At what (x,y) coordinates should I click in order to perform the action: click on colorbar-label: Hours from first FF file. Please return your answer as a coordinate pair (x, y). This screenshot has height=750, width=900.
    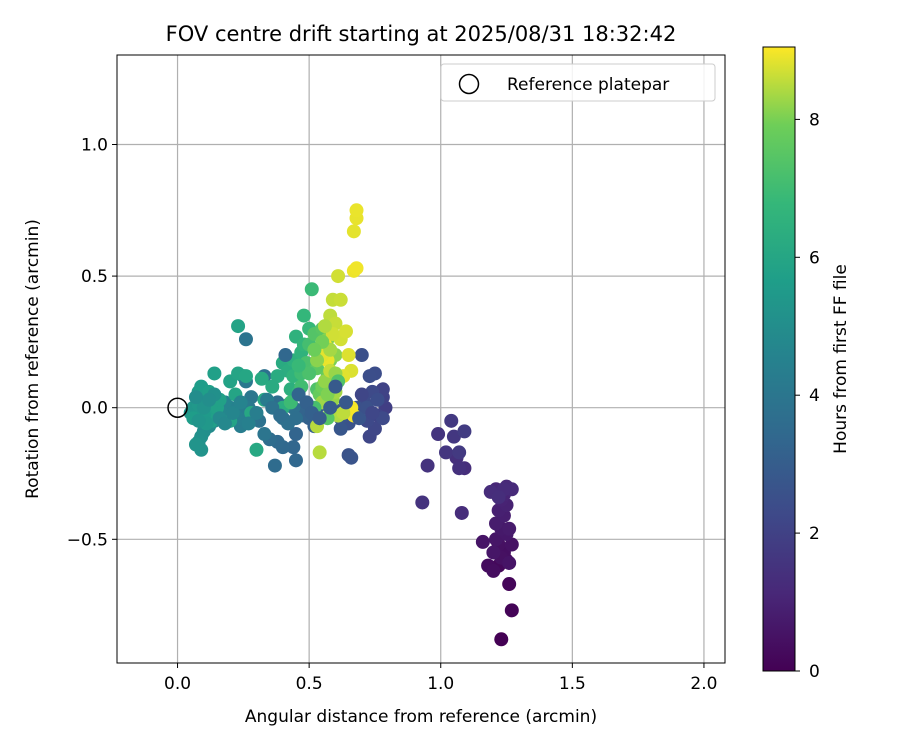
    Looking at the image, I should click on (841, 359).